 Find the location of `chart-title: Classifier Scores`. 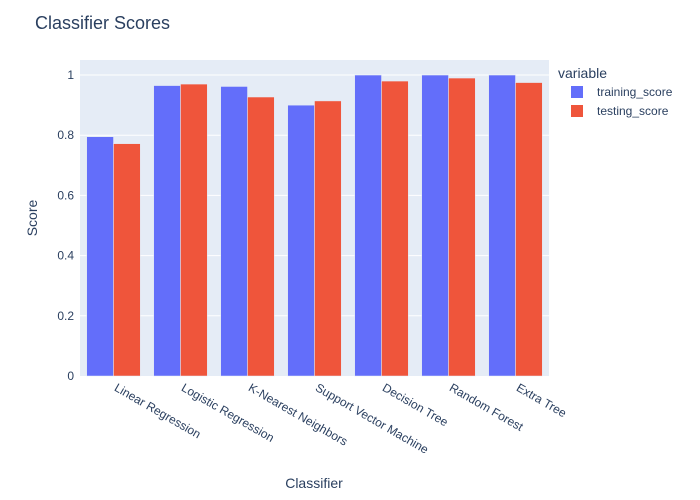

chart-title: Classifier Scores is located at coordinates (102, 23).